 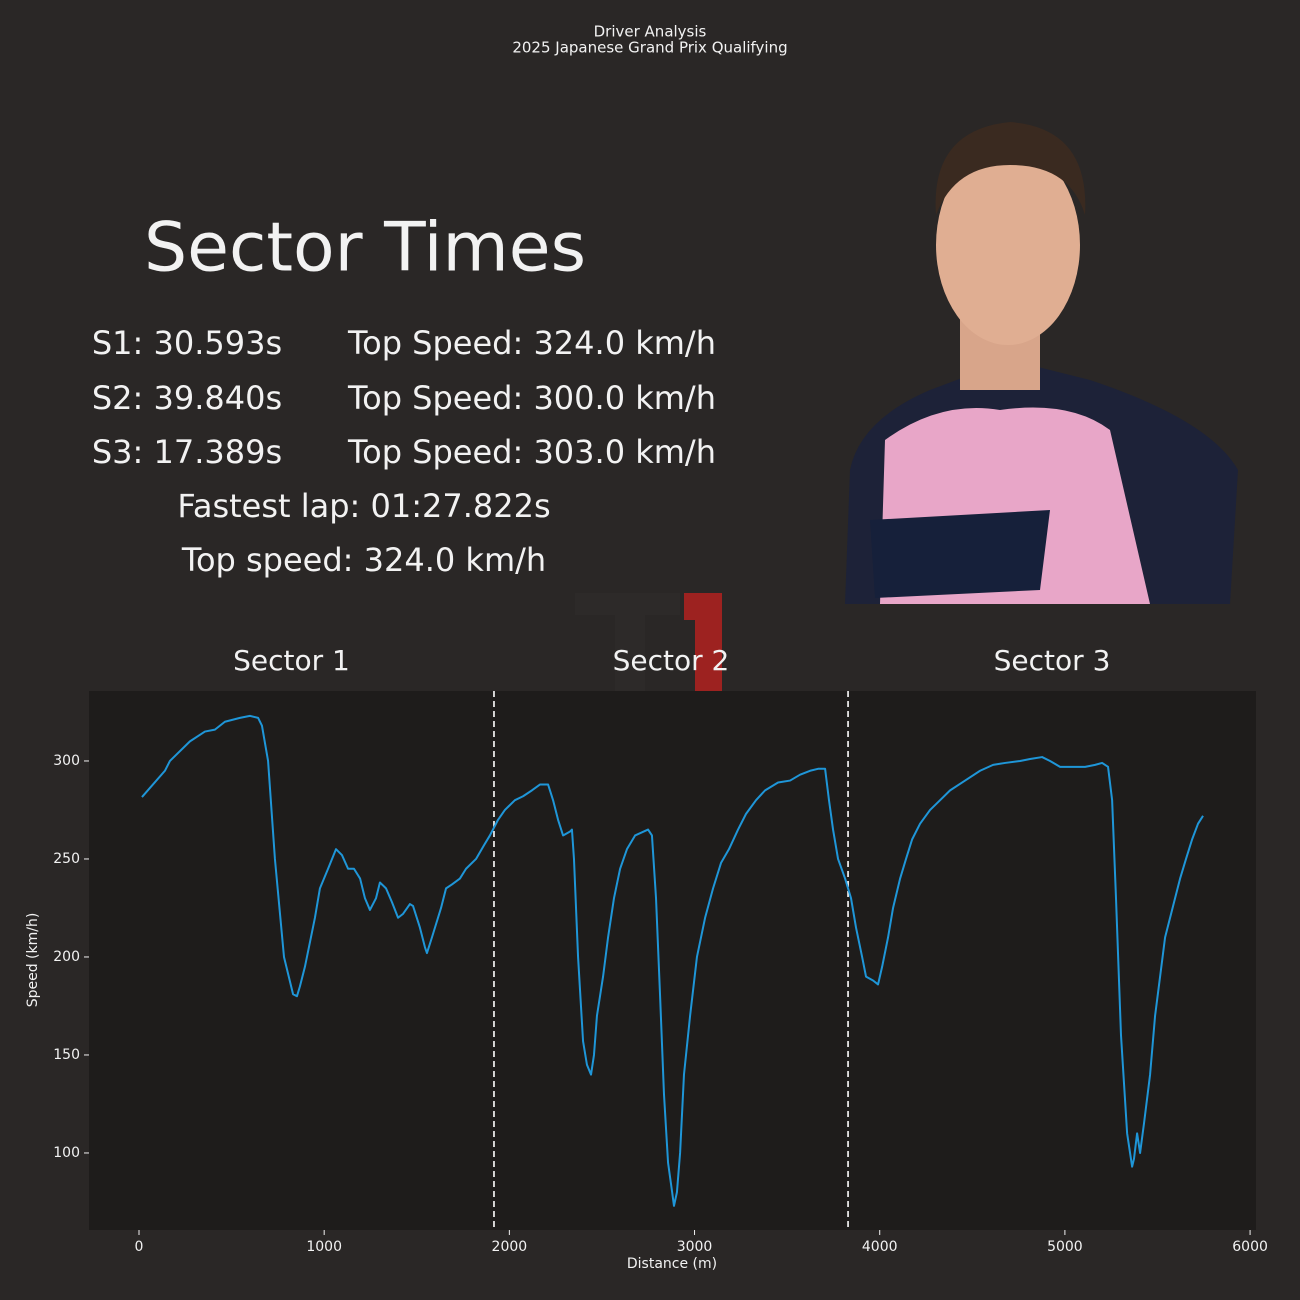 What do you see at coordinates (1041, 363) in the screenshot?
I see `driver-portrait` at bounding box center [1041, 363].